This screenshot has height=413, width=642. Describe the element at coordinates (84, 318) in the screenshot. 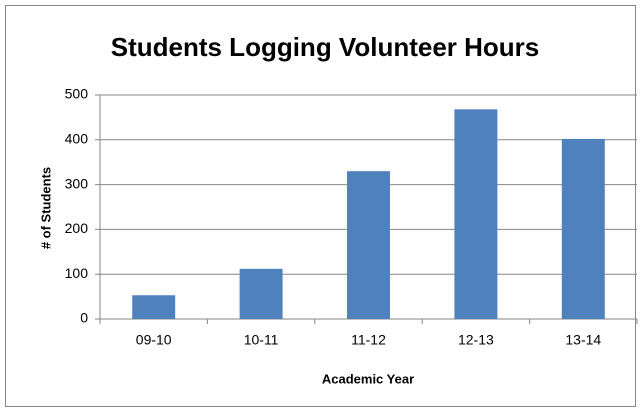

I see `y-tick-label: 0` at that location.